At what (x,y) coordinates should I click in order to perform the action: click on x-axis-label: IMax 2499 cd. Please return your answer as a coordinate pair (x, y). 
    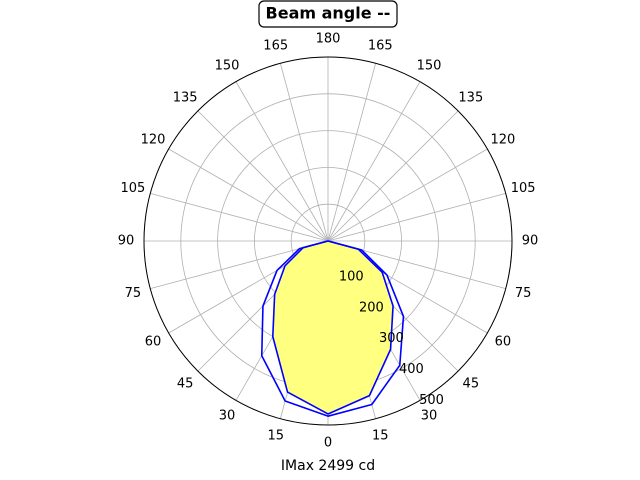
    Looking at the image, I should click on (328, 466).